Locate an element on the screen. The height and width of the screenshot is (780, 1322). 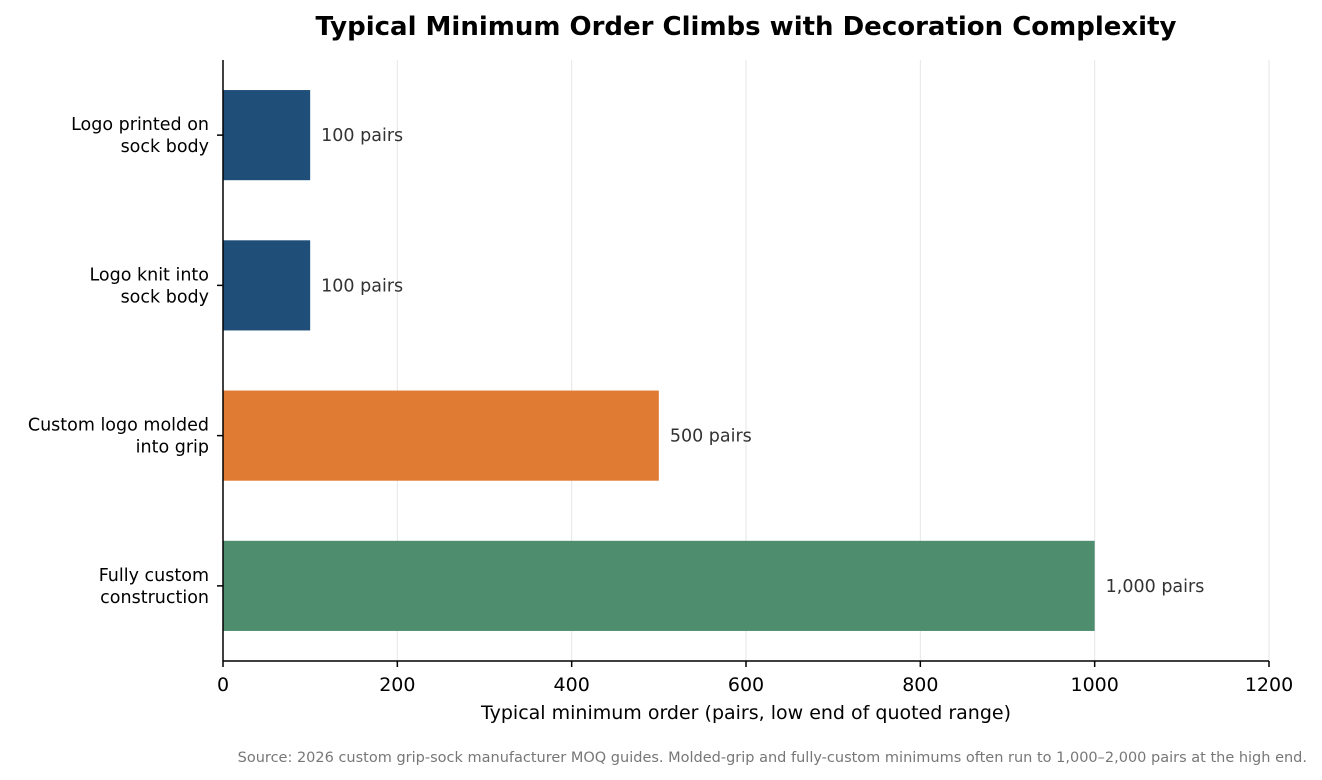
x-tick-label: 200 is located at coordinates (397, 685).